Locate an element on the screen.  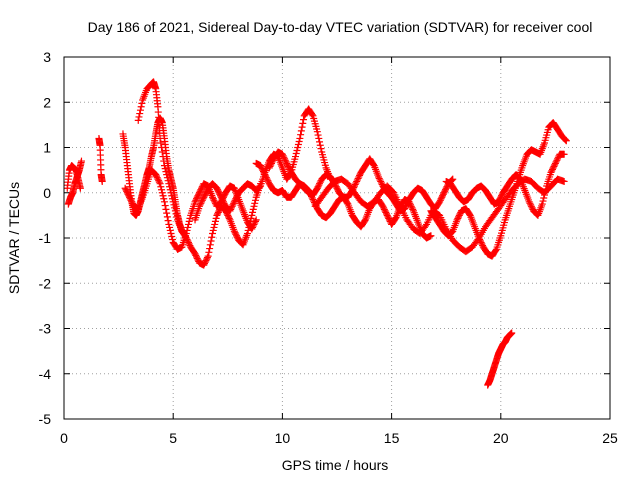
y-tick-label: 1 is located at coordinates (47, 148).